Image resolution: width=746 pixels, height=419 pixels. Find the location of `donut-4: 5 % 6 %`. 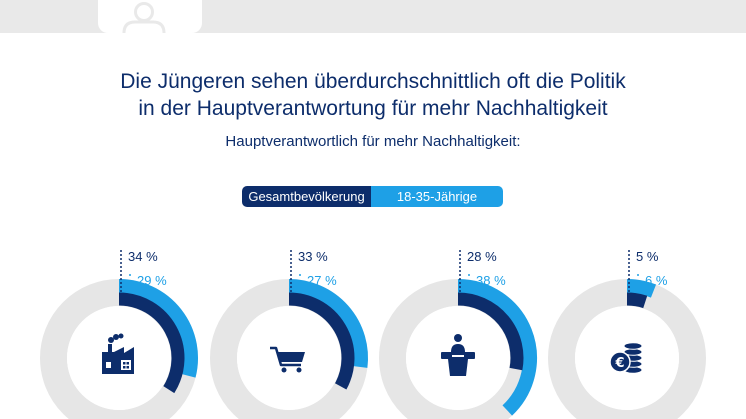

donut-4: 5 % 6 % is located at coordinates (627, 334).